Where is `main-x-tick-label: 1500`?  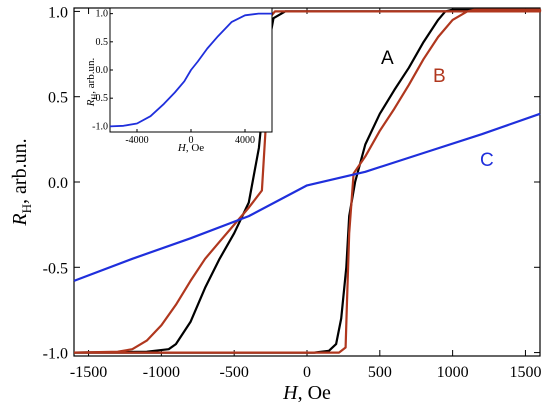 main-x-tick-label: 1500 is located at coordinates (525, 372).